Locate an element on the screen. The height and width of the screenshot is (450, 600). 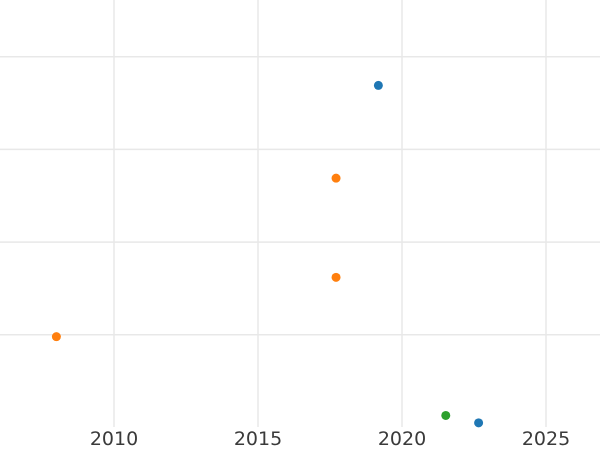
x-tick-label: 2025 is located at coordinates (546, 439).